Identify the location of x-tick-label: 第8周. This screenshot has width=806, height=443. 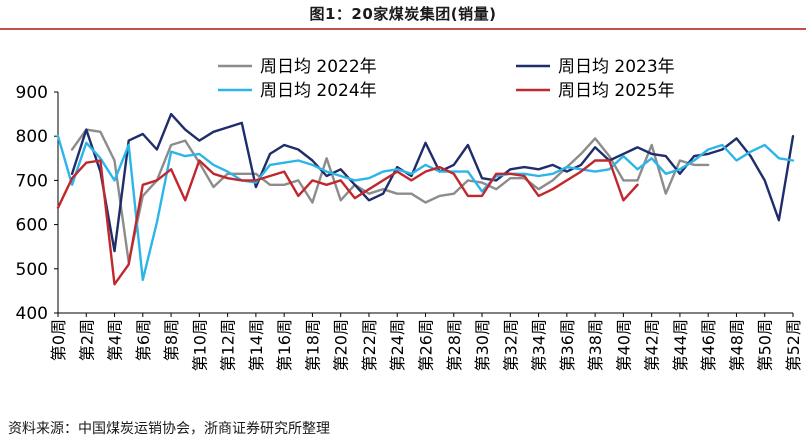
(171, 340).